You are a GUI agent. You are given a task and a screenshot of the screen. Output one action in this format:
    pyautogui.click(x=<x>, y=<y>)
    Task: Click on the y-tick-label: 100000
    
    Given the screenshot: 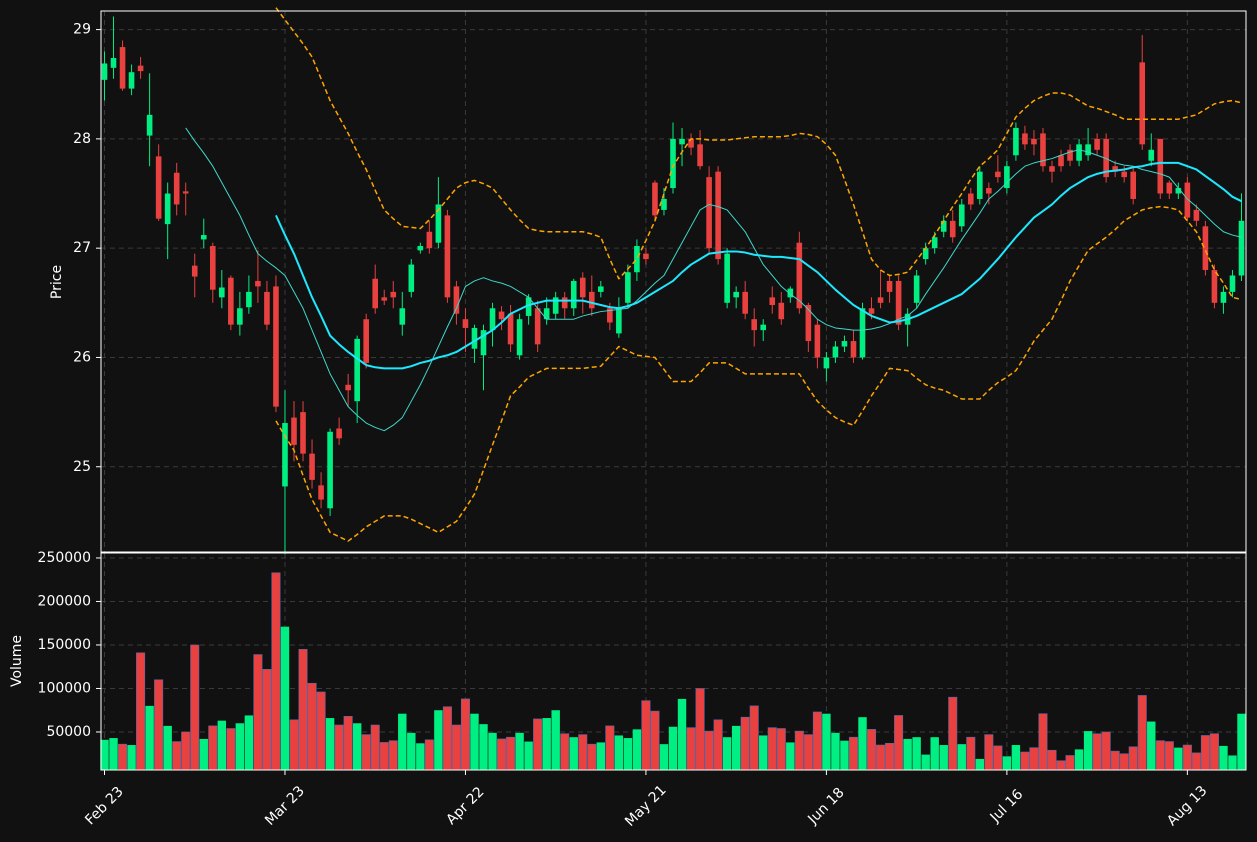 What is the action you would take?
    pyautogui.click(x=64, y=688)
    